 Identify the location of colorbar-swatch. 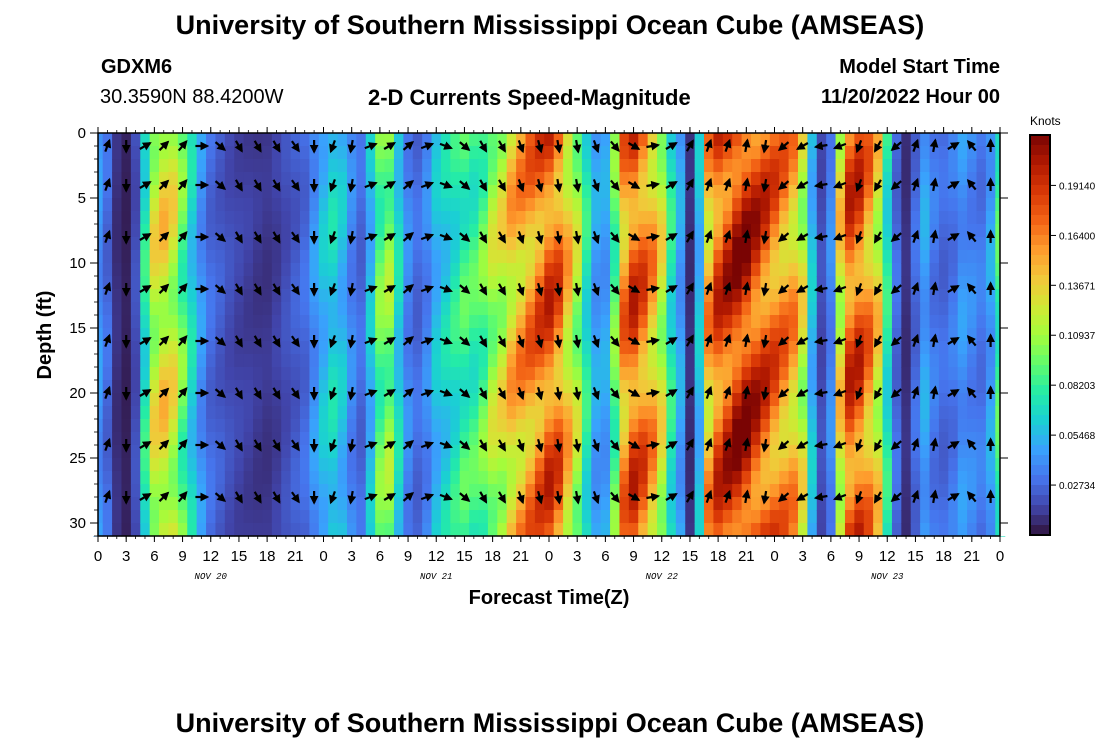
(1040, 380).